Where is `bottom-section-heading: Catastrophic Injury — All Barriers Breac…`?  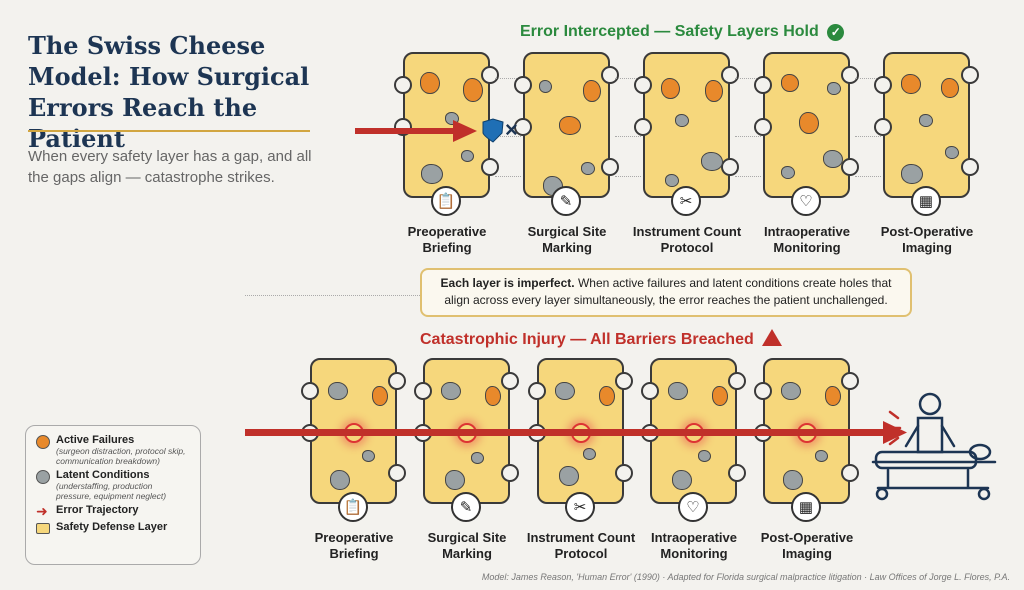
bottom-section-heading: Catastrophic Injury — All Barriers Breac… is located at coordinates (601, 339).